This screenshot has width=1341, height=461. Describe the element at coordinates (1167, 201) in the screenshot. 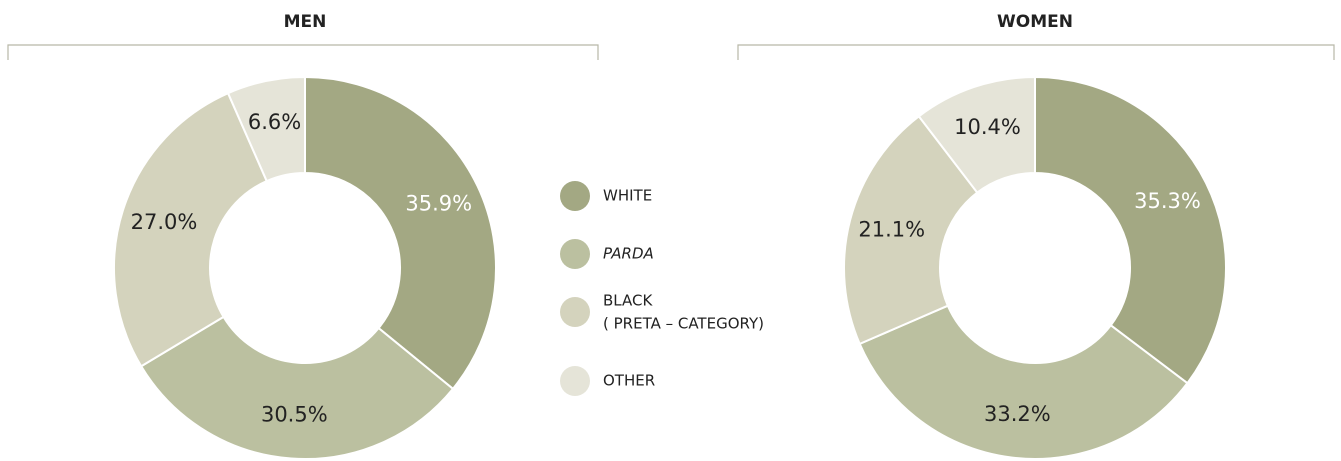

I see `value-label: 35.3%` at that location.